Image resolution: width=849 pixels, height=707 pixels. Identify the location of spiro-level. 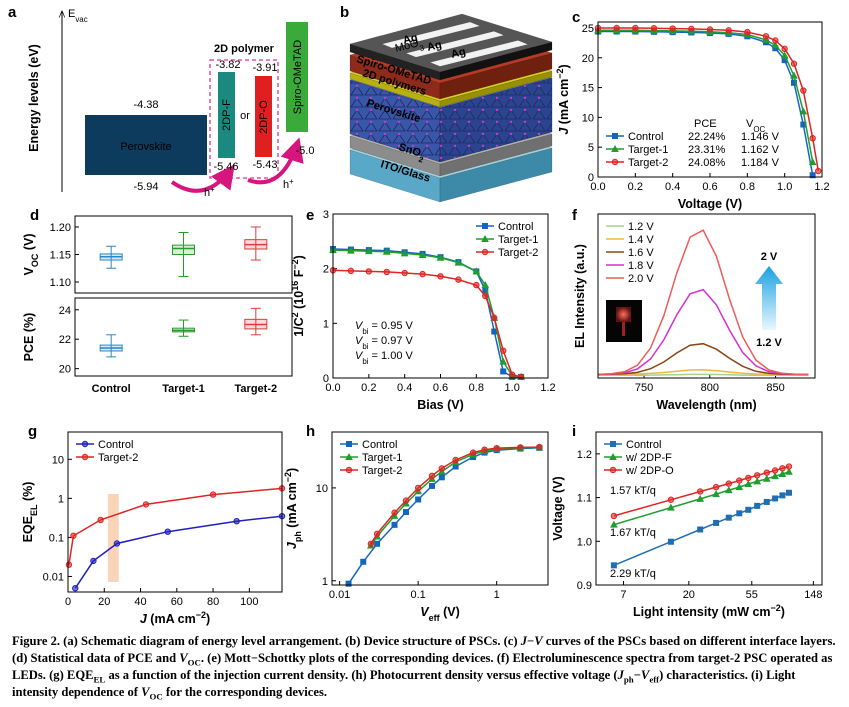
(297, 77).